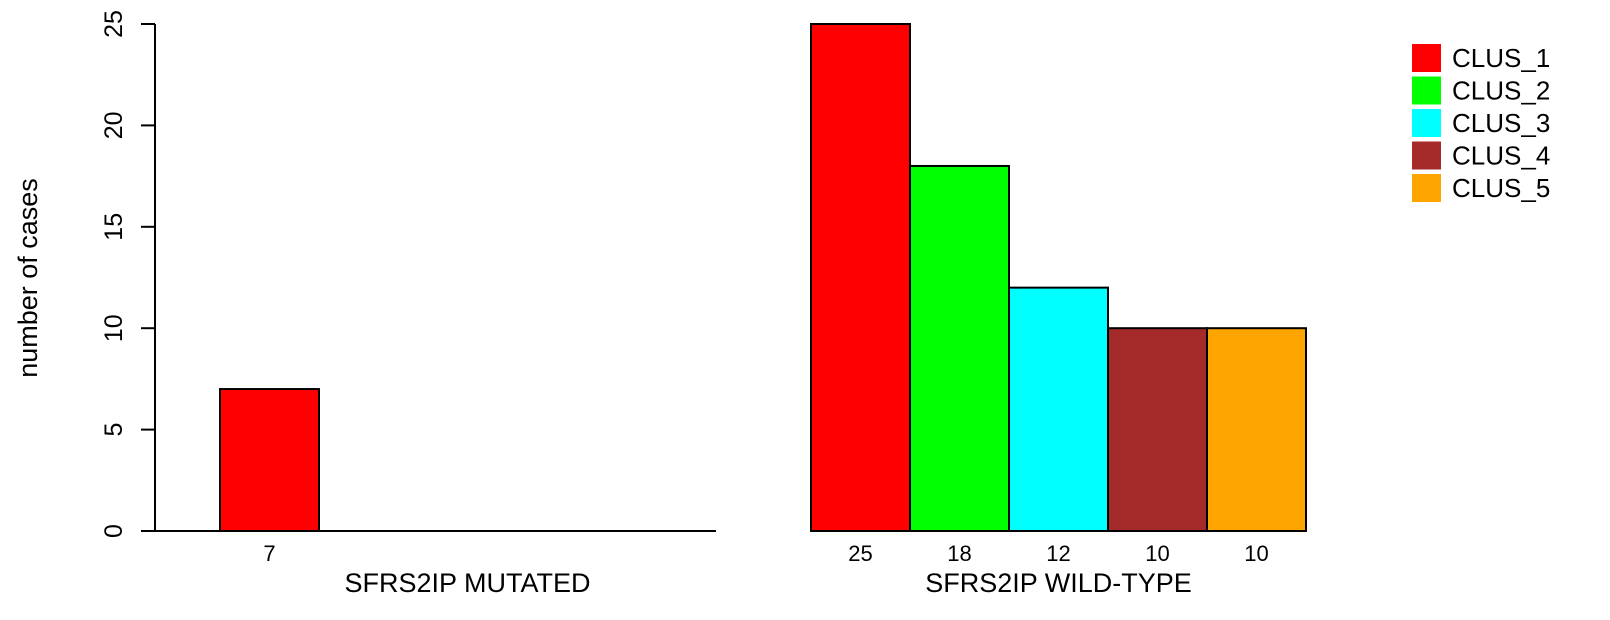  I want to click on legend-item: CLUS_3, so click(1481, 123).